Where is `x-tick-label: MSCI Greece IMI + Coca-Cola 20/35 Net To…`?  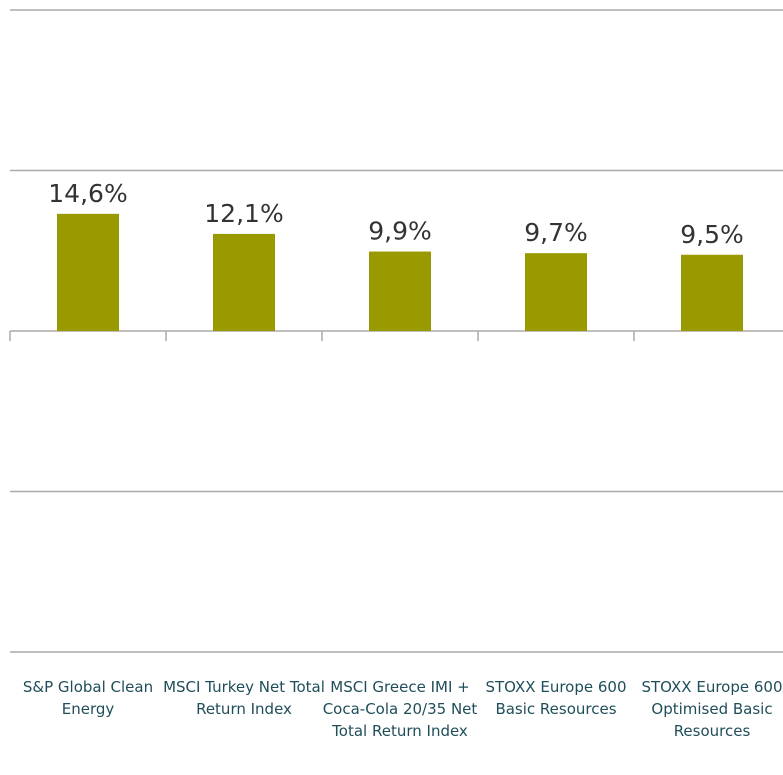 x-tick-label: MSCI Greece IMI + Coca-Cola 20/35 Net To… is located at coordinates (400, 709).